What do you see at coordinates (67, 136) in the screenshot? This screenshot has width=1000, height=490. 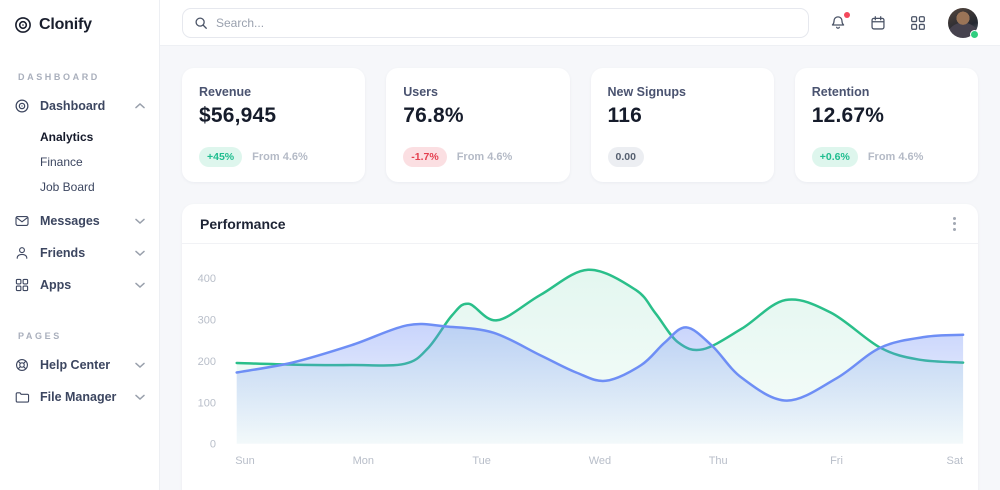 I see `sidebar-item-analytics: Analytics` at bounding box center [67, 136].